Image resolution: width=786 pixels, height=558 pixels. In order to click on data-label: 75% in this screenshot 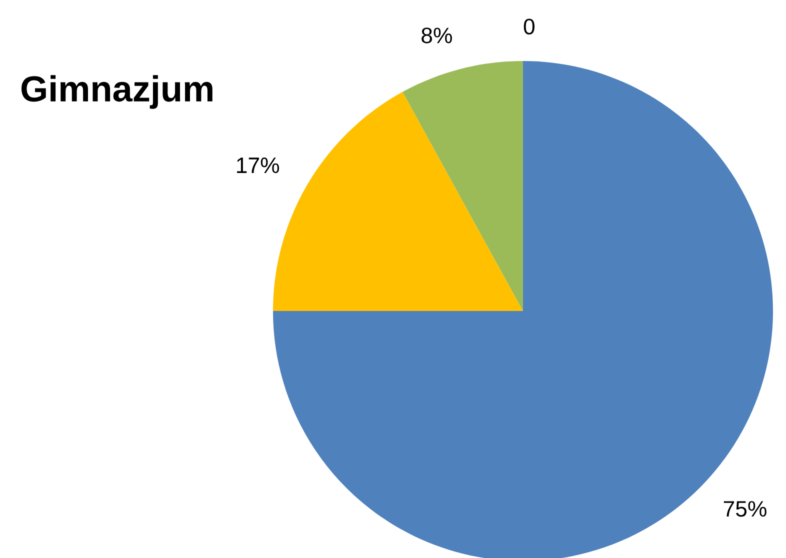, I will do `click(745, 509)`.